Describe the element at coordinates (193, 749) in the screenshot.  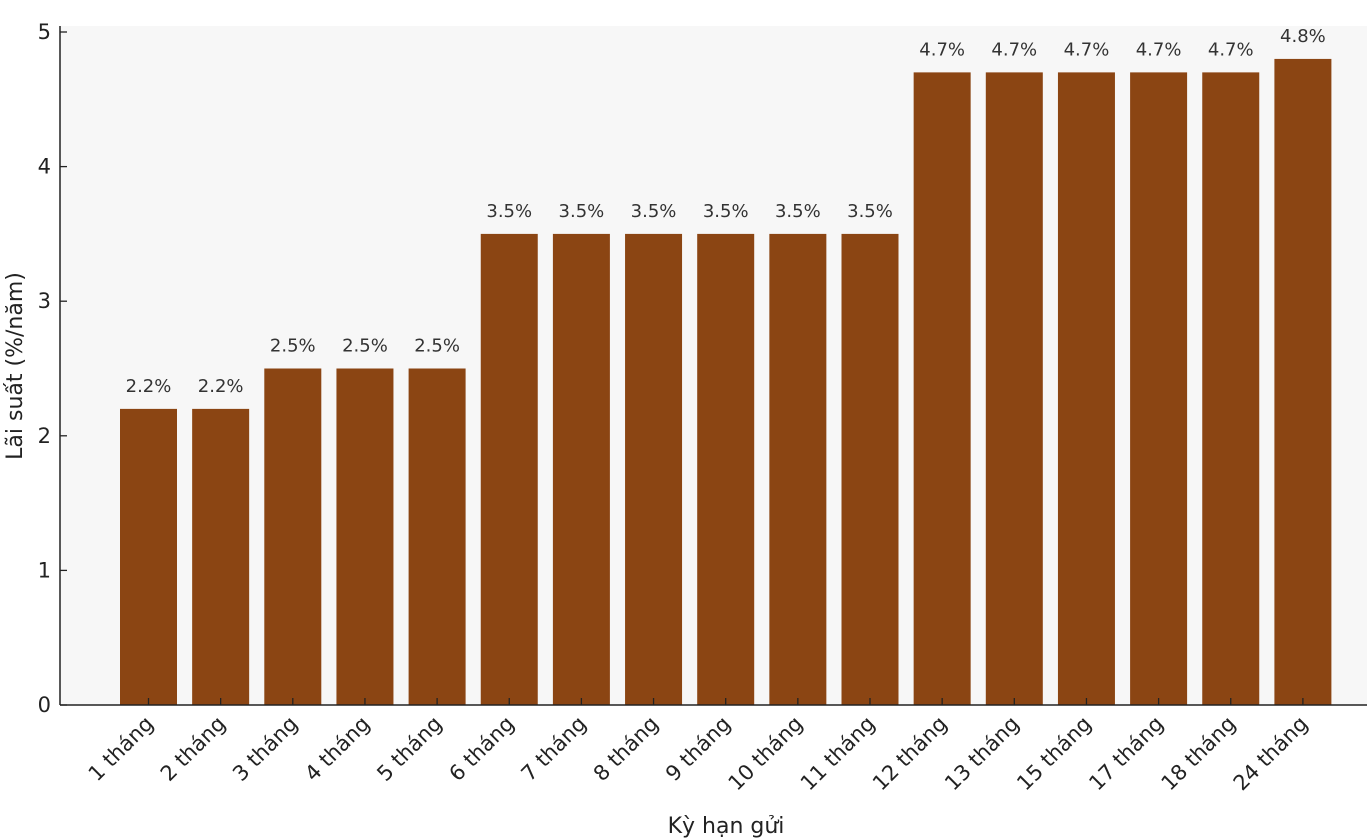
I see `x-tick-label-2: 2 tháng` at that location.